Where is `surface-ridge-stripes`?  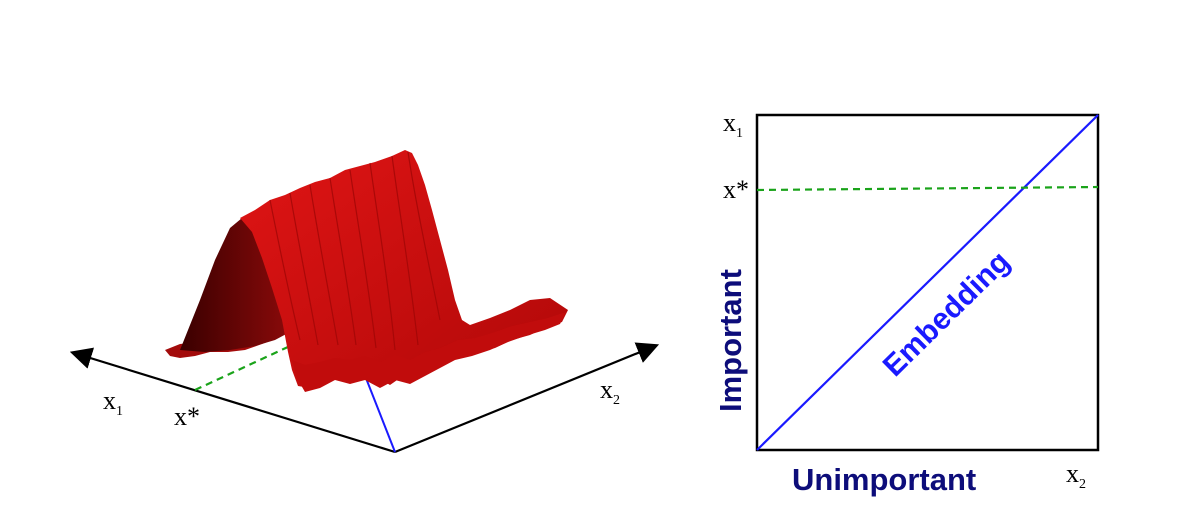
surface-ridge-stripes is located at coordinates (355, 251).